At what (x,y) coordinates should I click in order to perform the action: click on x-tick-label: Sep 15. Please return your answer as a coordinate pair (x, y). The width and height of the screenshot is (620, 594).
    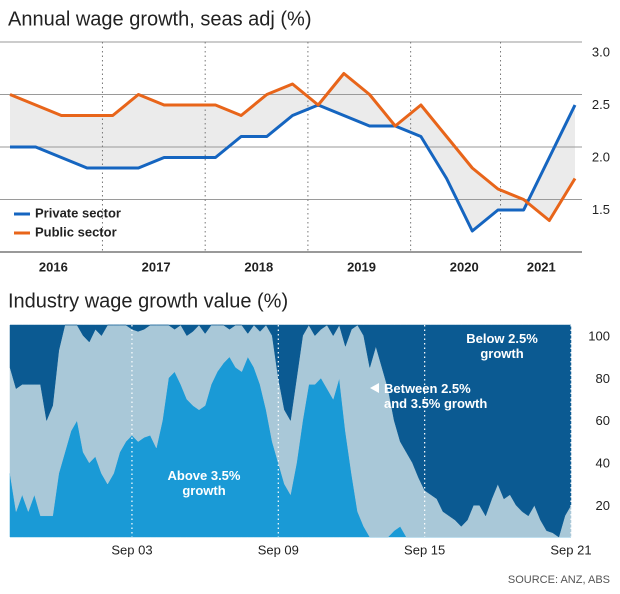
    Looking at the image, I should click on (424, 549).